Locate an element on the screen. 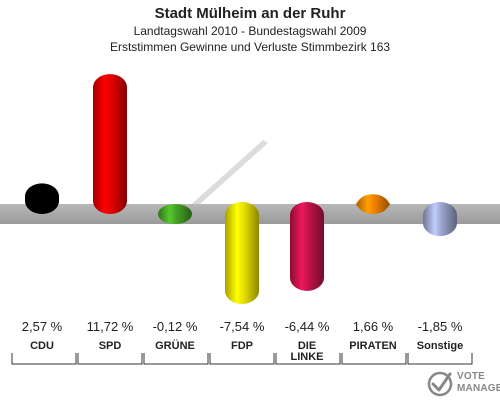  bar-cdu is located at coordinates (42, 198).